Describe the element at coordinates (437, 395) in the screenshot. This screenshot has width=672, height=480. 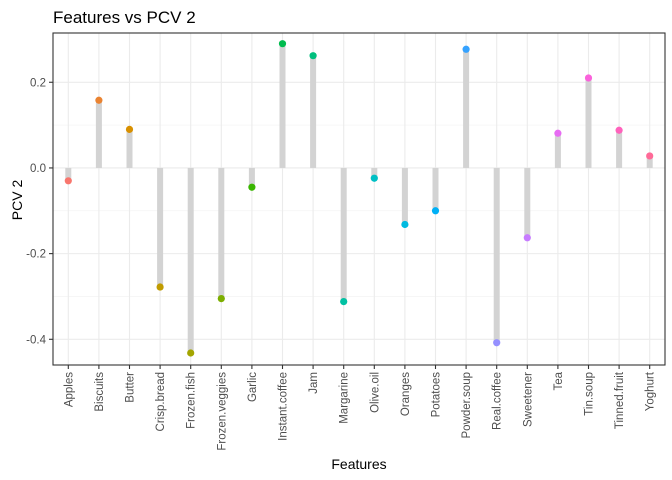
I see `x-tick-label: Potatoes` at that location.